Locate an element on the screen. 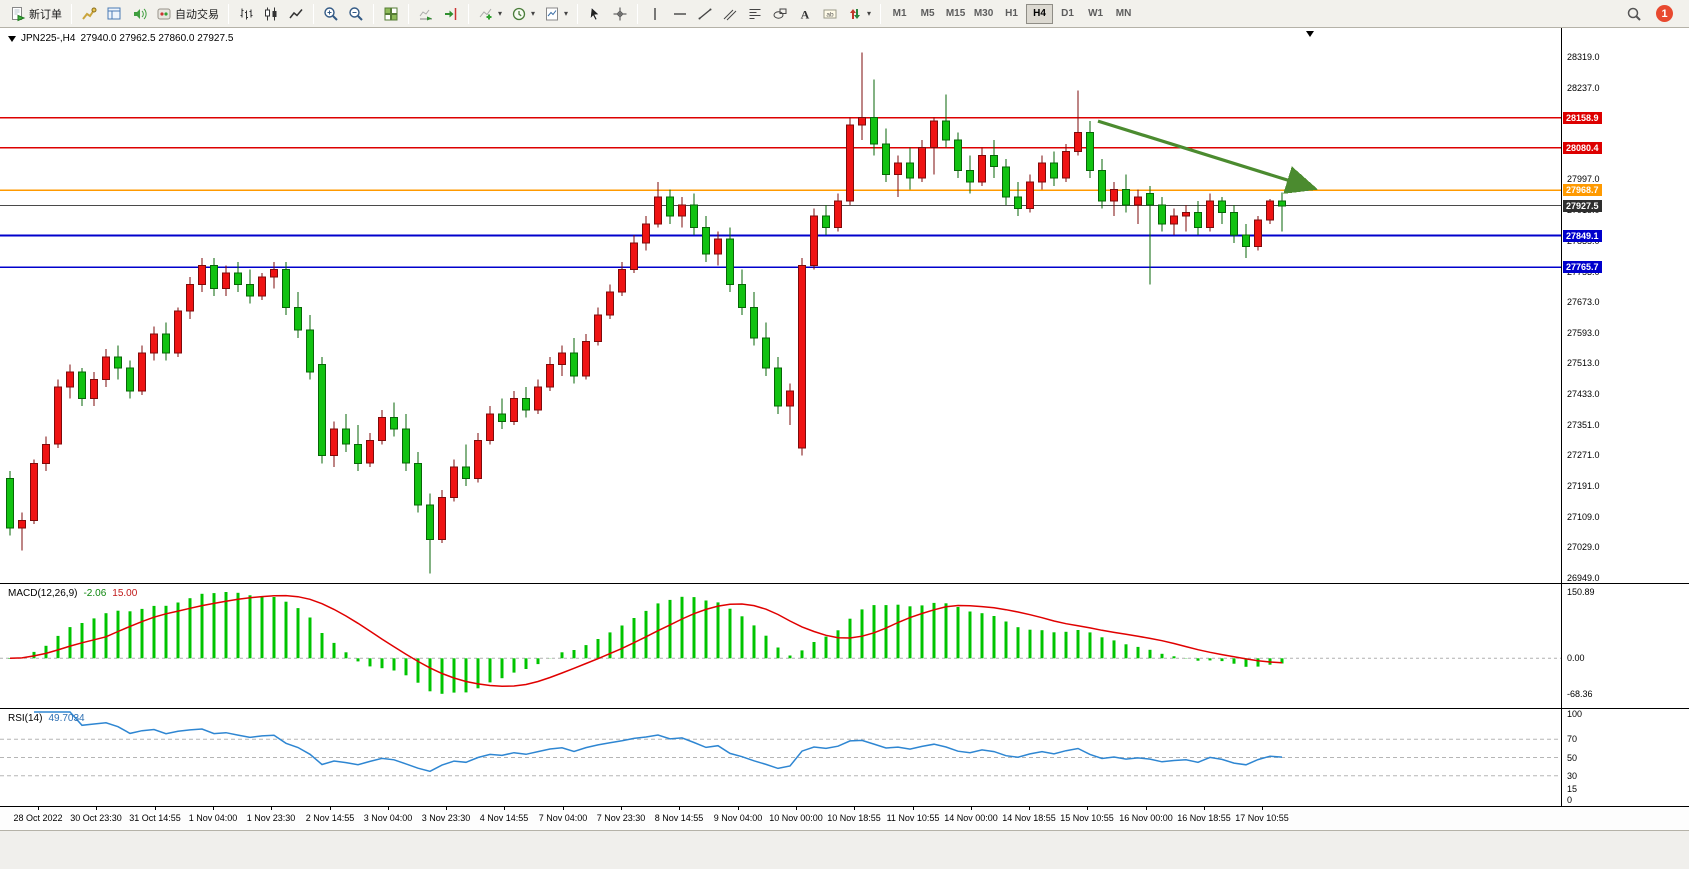  toolbar-separator is located at coordinates (373, 13).